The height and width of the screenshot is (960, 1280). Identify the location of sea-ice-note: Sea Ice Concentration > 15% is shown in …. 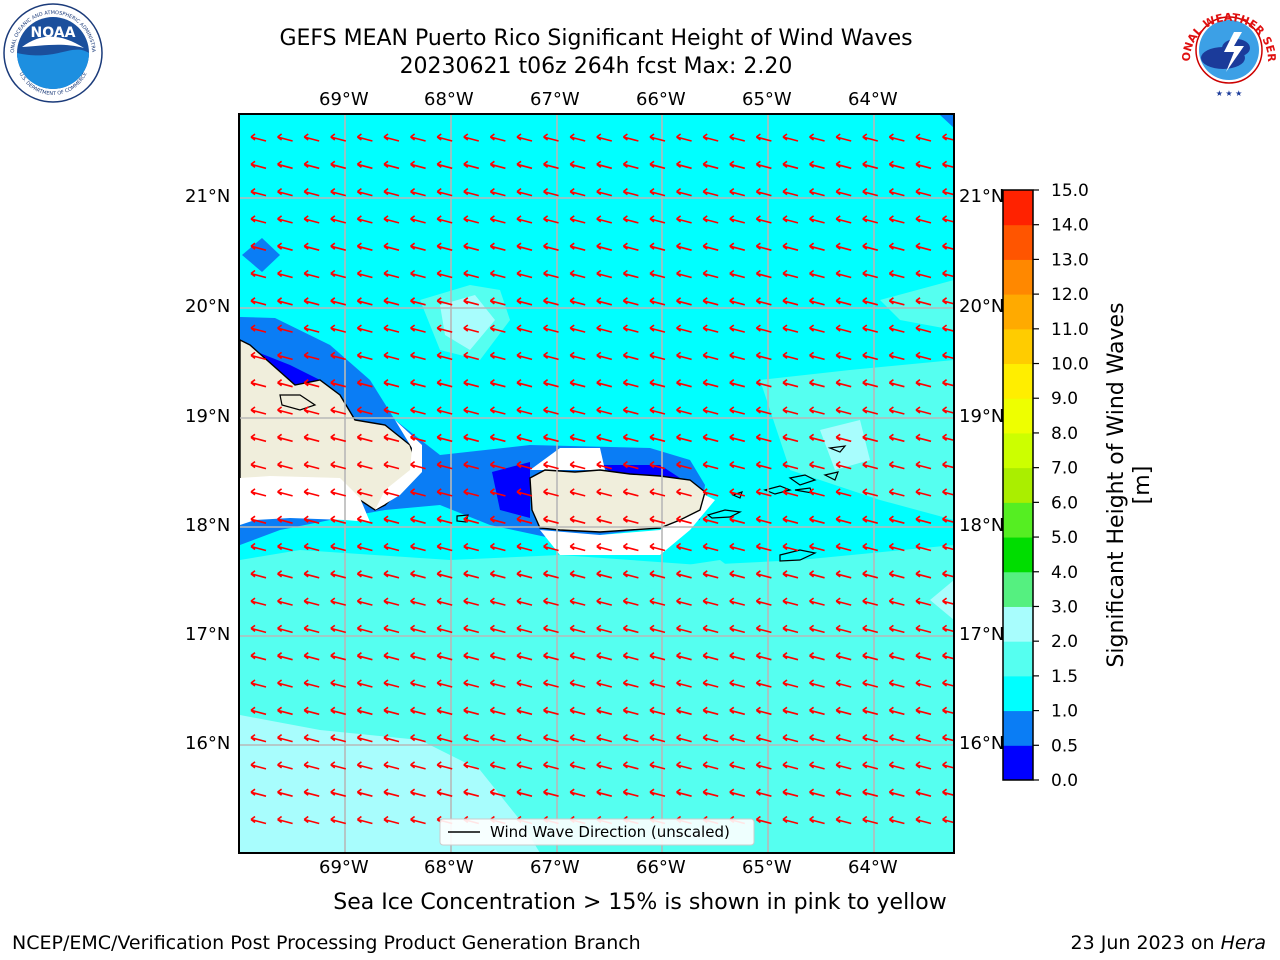
(640, 902).